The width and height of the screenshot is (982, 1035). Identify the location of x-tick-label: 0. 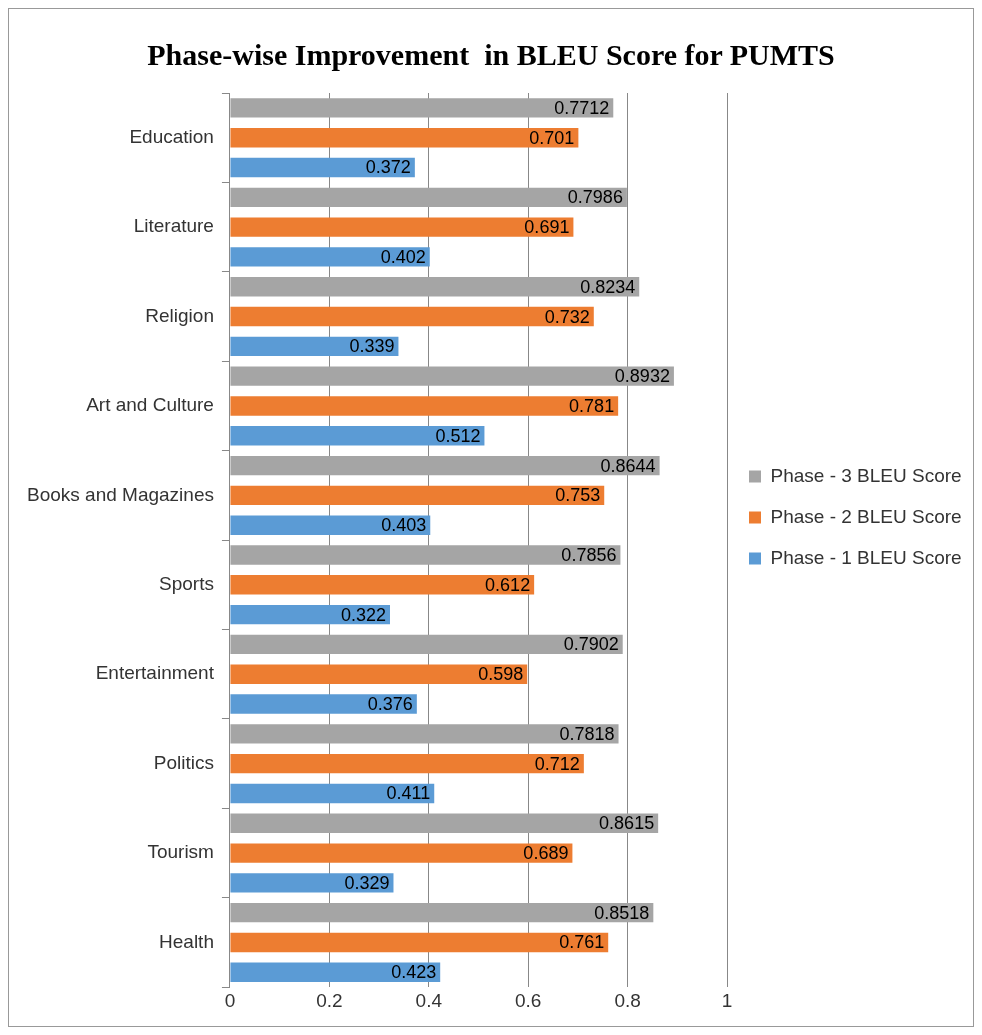
(230, 1000).